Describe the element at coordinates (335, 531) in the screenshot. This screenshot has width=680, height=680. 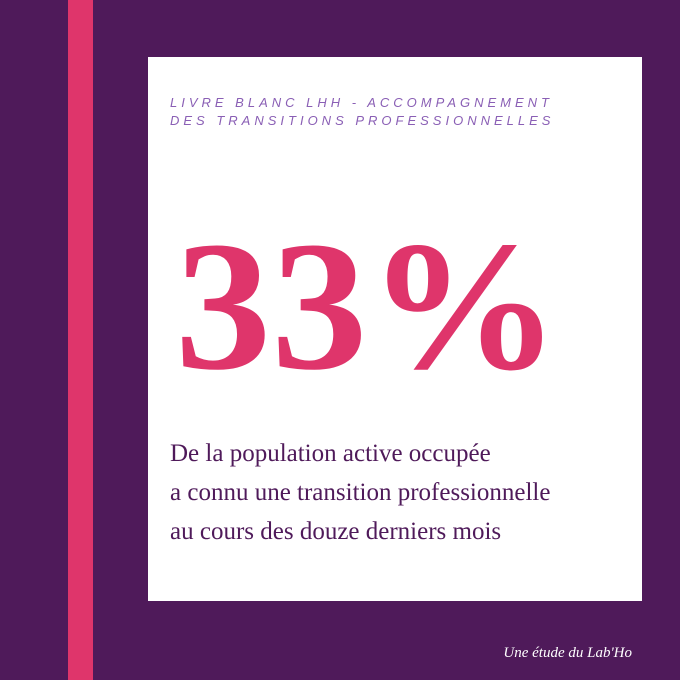
I see `description-line: au cours des douze derniers mois` at that location.